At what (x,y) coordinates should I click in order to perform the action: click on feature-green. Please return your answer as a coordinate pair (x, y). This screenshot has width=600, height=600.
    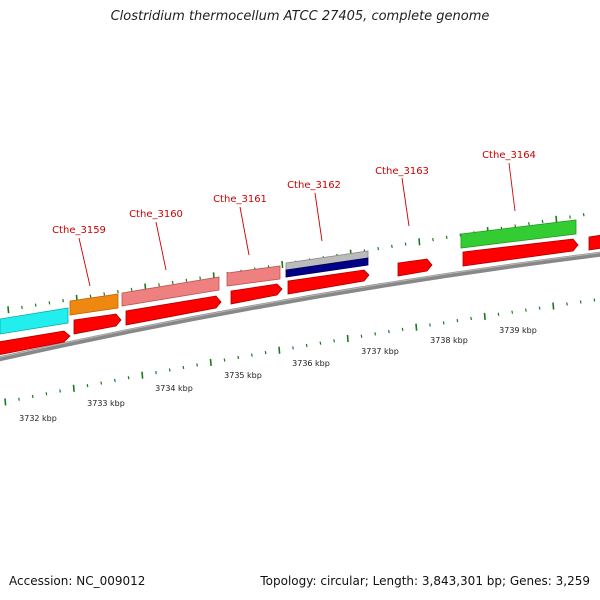
    Looking at the image, I should click on (518, 234).